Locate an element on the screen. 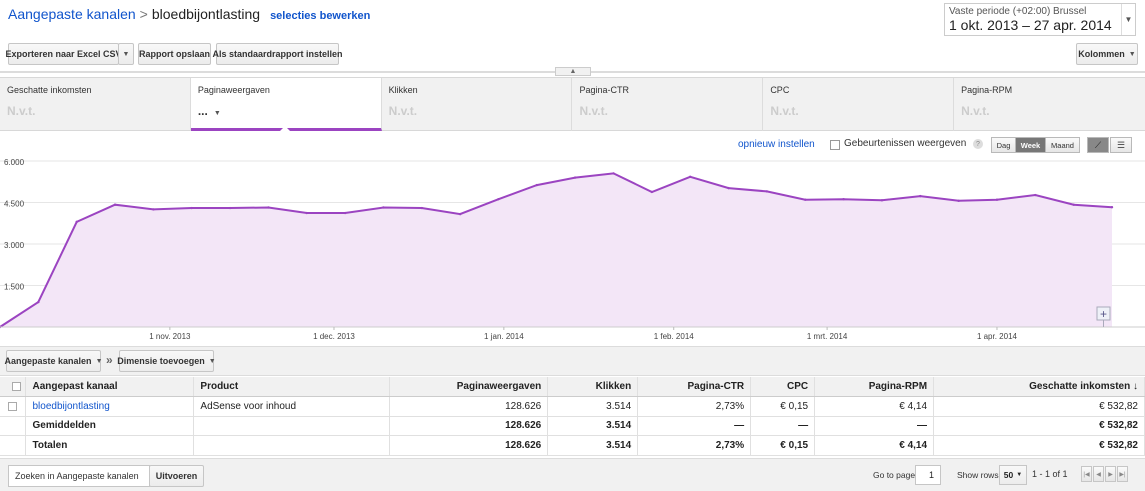 This screenshot has height=491, width=1145. average-row: Gemiddelden 128.626 3.514 — — — € 532,82 is located at coordinates (572, 426).